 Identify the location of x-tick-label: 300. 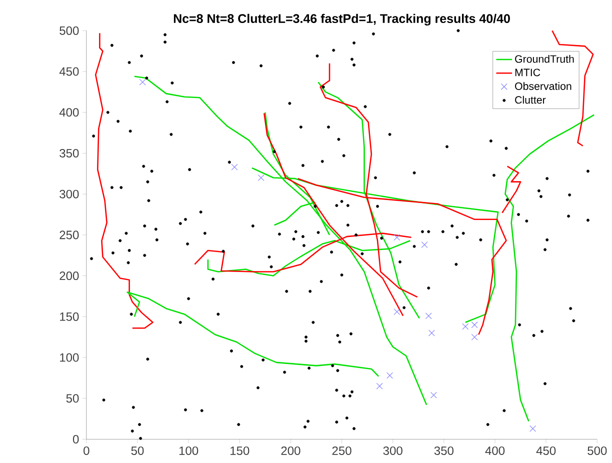
(392, 450).